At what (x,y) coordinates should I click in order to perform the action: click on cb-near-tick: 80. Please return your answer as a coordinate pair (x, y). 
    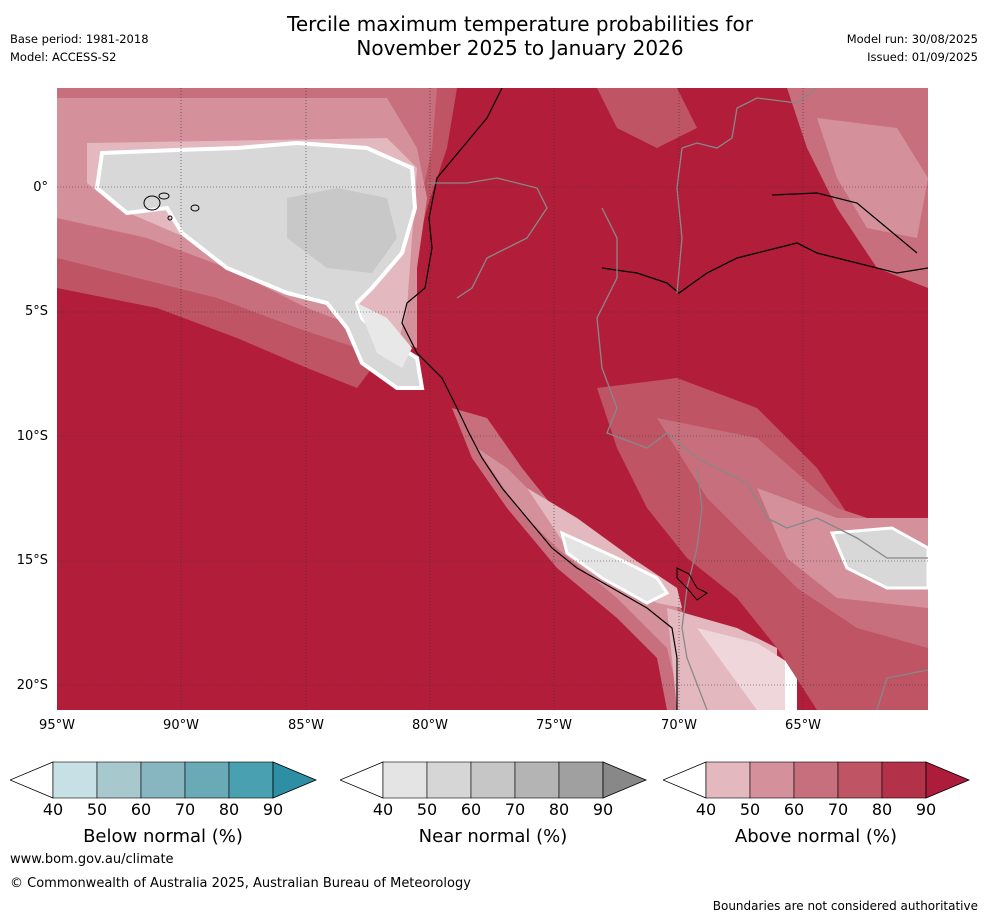
    Looking at the image, I should click on (559, 809).